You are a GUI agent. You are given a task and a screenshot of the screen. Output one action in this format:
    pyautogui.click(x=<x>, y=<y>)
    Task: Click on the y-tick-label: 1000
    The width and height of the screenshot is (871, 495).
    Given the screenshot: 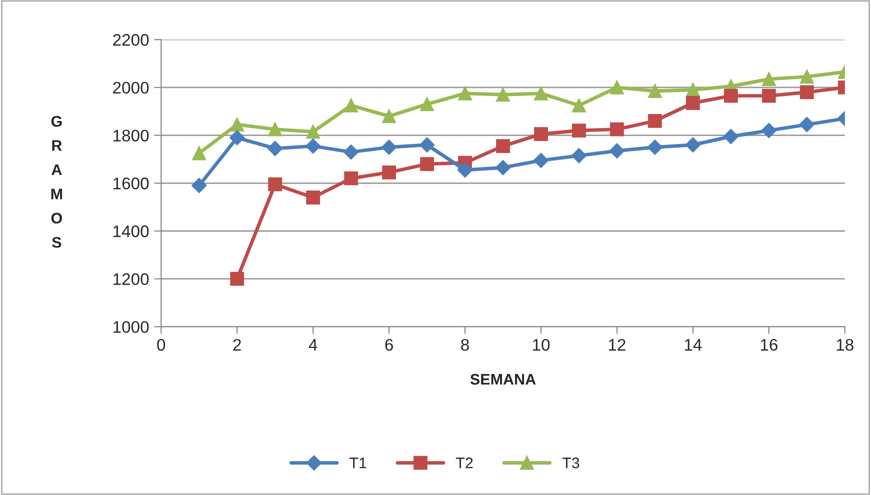 What is the action you would take?
    pyautogui.click(x=131, y=327)
    